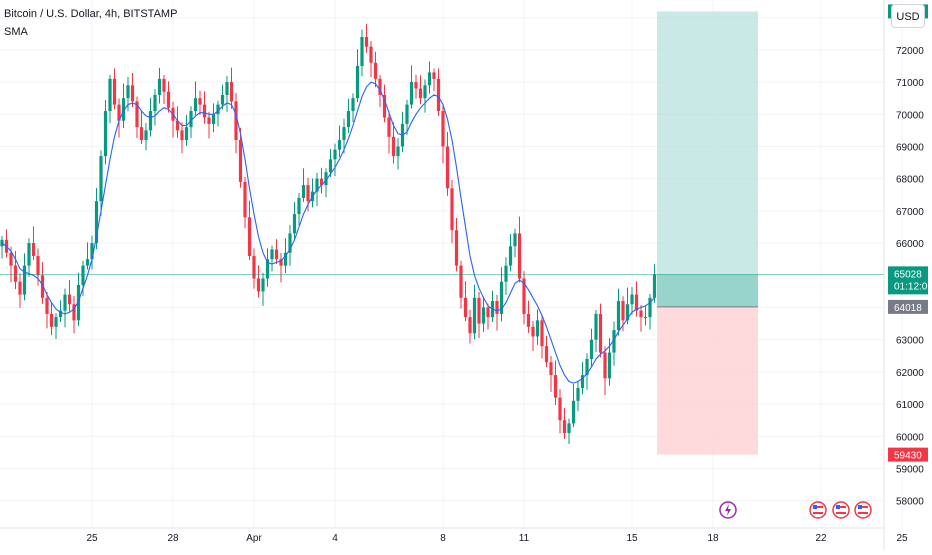  Describe the element at coordinates (910, 502) in the screenshot. I see `y-tick-label: 58000` at that location.